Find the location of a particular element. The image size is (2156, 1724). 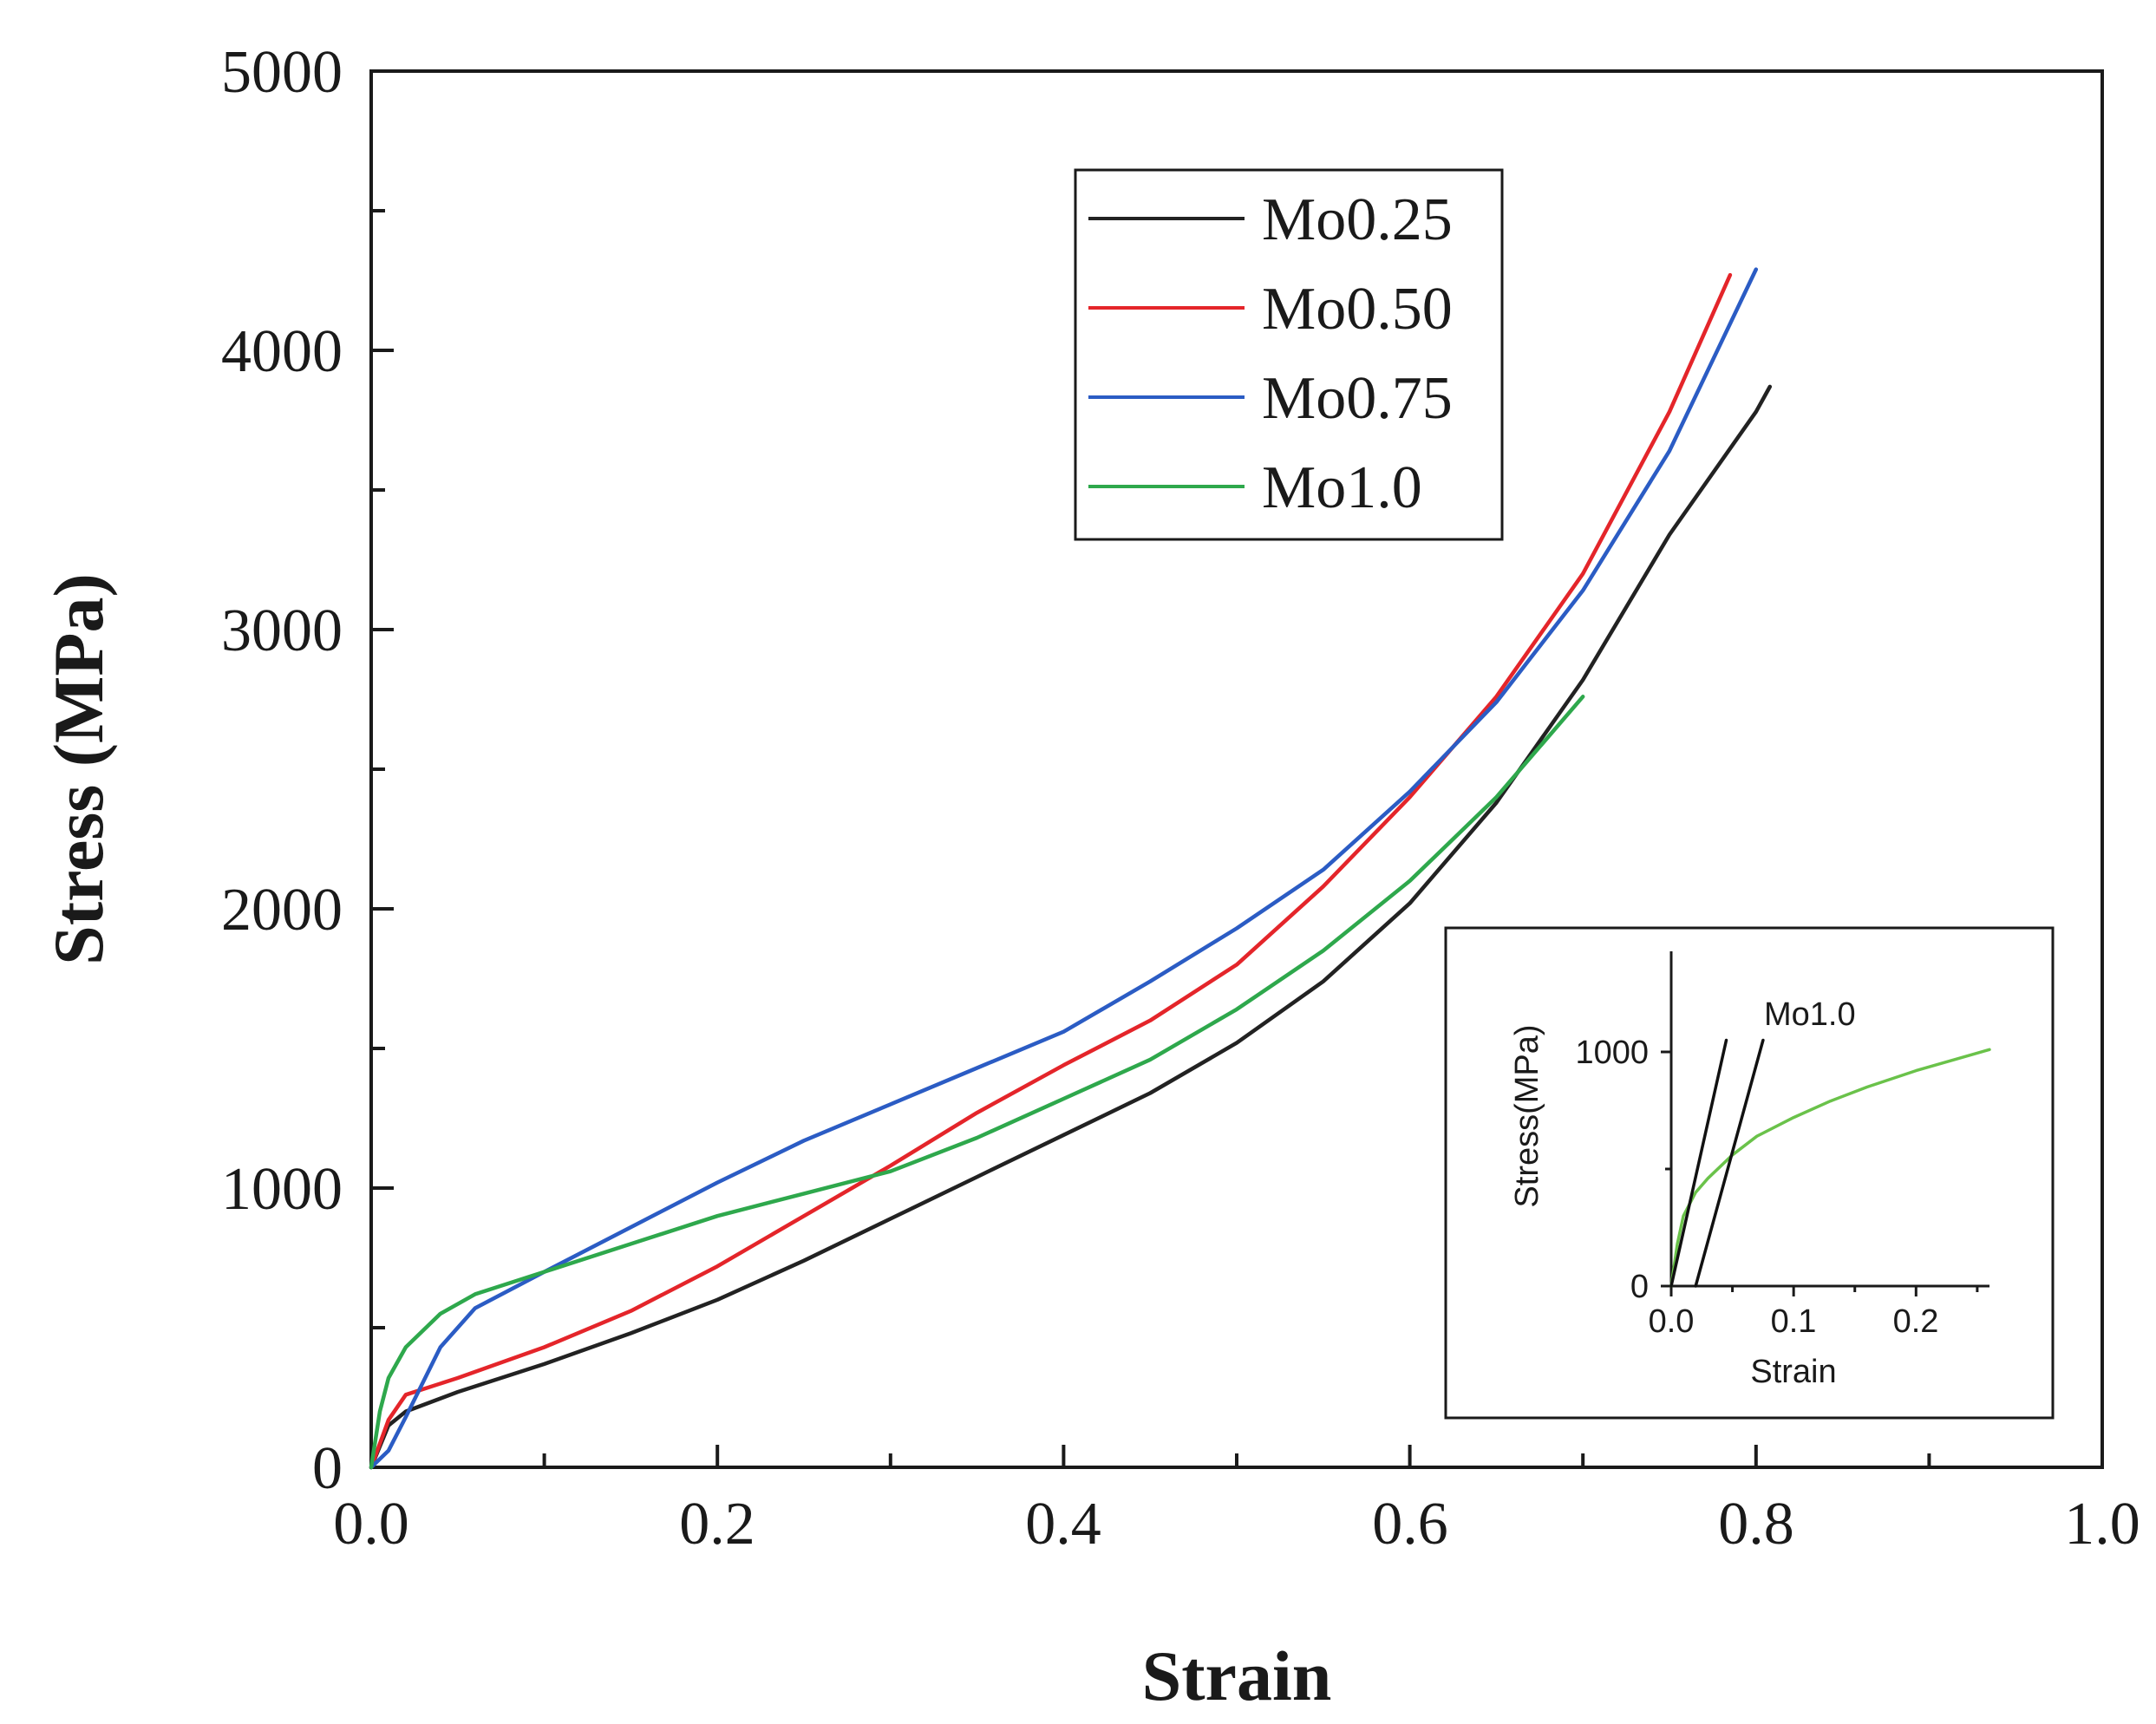

inset-y-tick-label-1000: 1000 is located at coordinates (1612, 1053).